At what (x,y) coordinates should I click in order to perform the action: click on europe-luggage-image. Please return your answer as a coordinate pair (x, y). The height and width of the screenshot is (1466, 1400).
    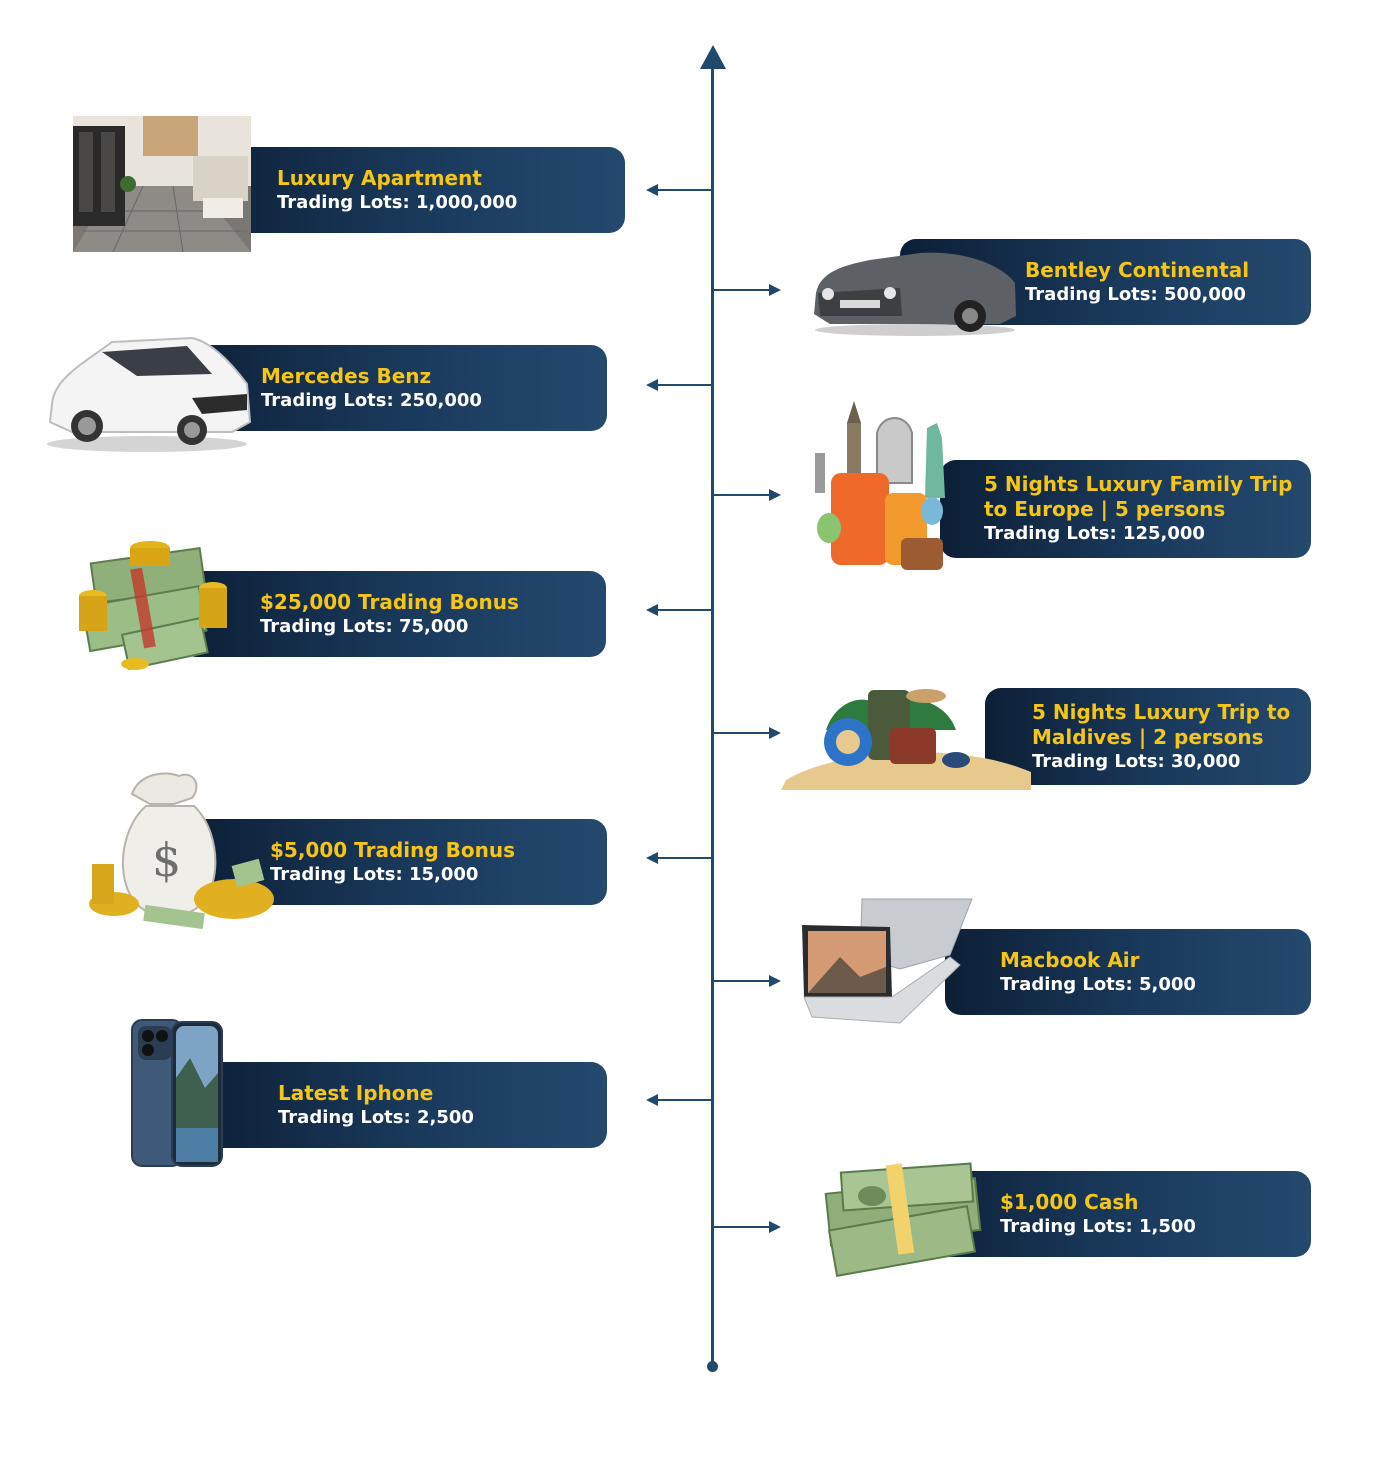
    Looking at the image, I should click on (880, 485).